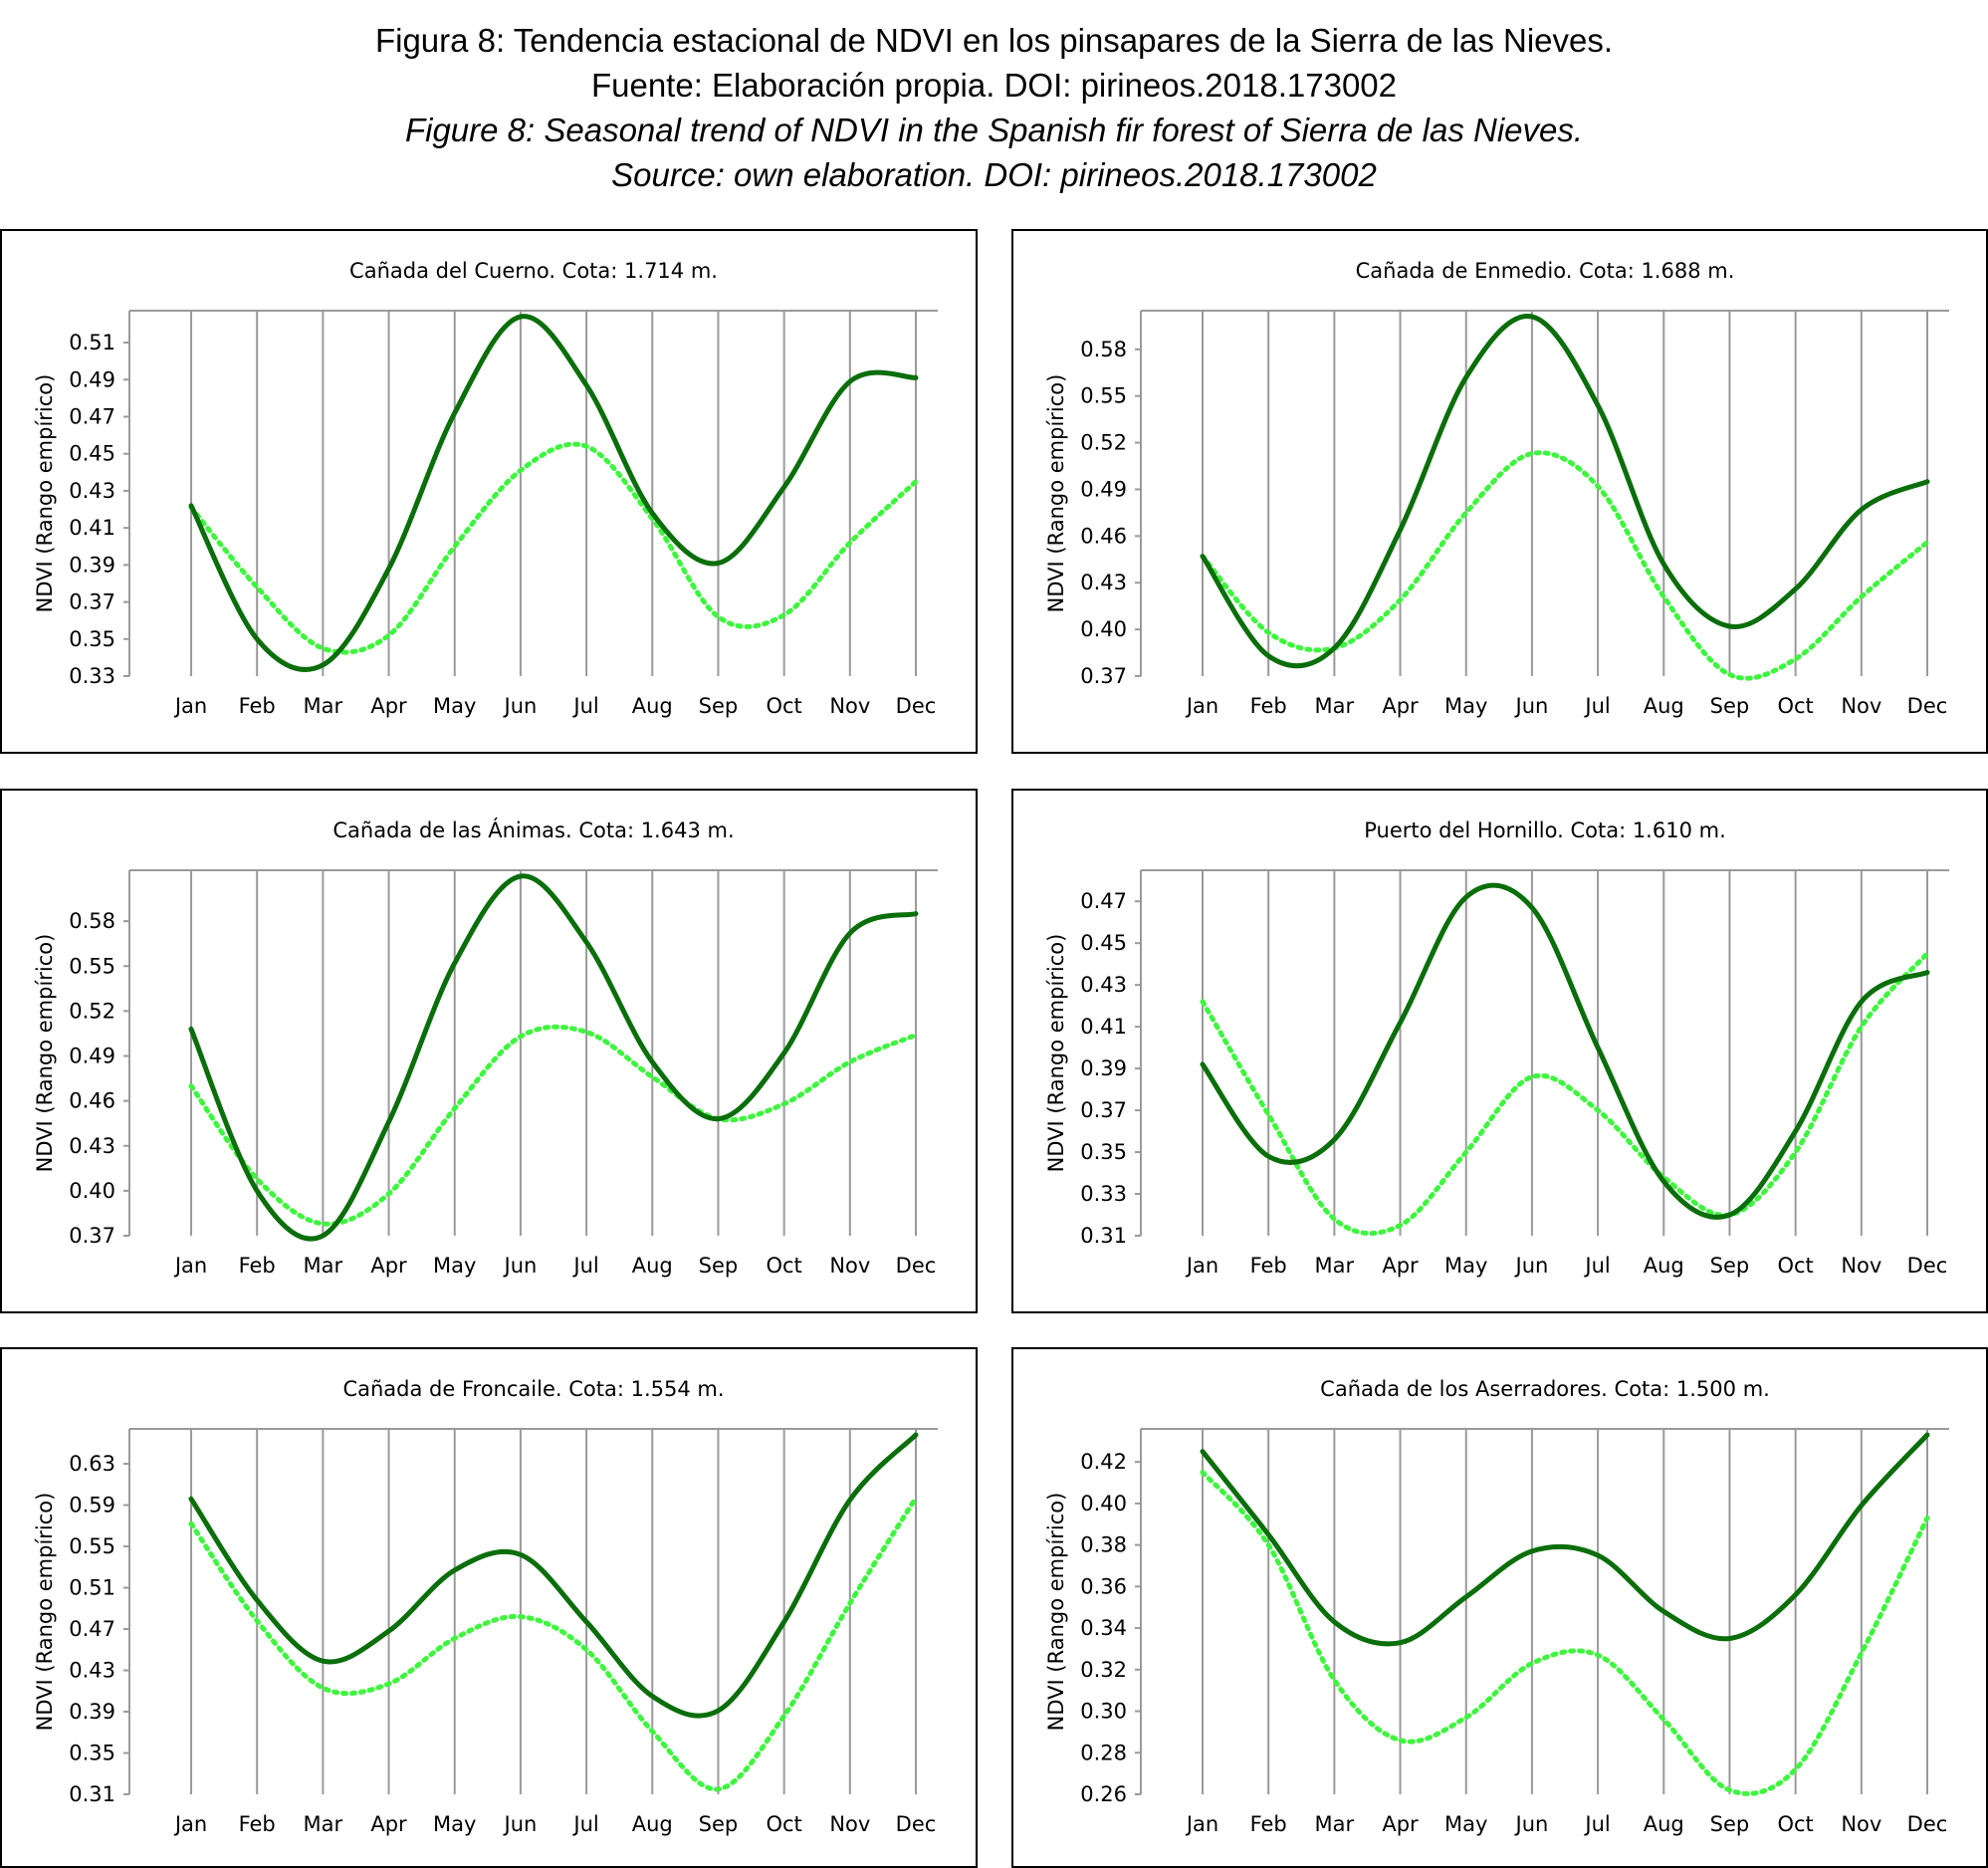 The image size is (1988, 1868). I want to click on y-tick-label: 0.26, so click(1103, 1794).